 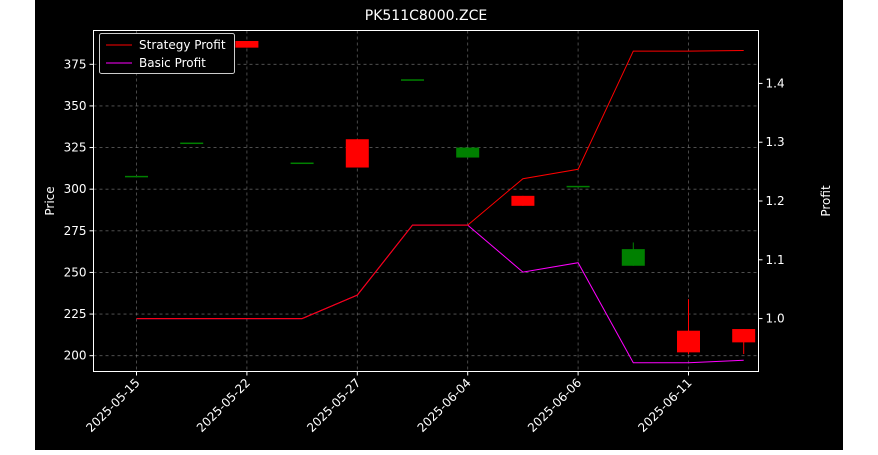 What do you see at coordinates (775, 260) in the screenshot?
I see `y-right-tick-label: 1.1` at bounding box center [775, 260].